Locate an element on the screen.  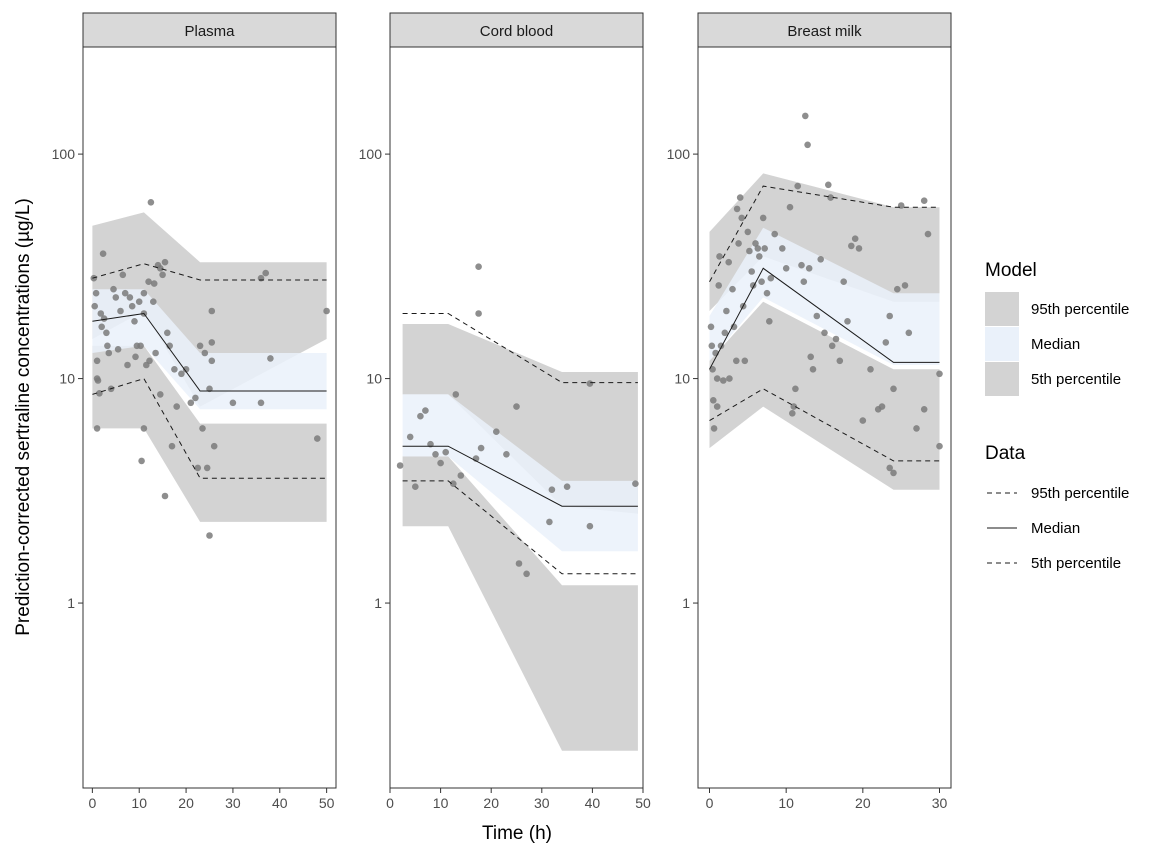
line-95th-cord-blood is located at coordinates (520, 348).